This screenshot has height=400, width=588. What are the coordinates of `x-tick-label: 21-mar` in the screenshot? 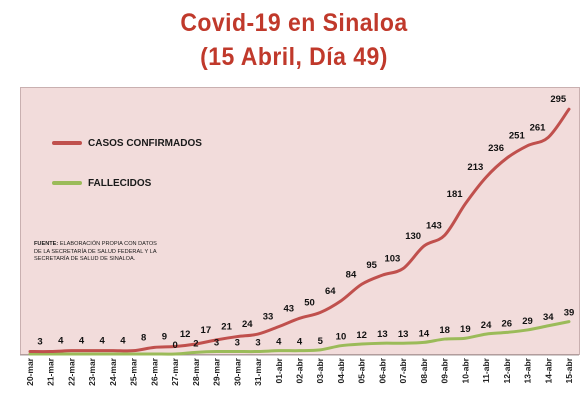 It's located at (51, 371).